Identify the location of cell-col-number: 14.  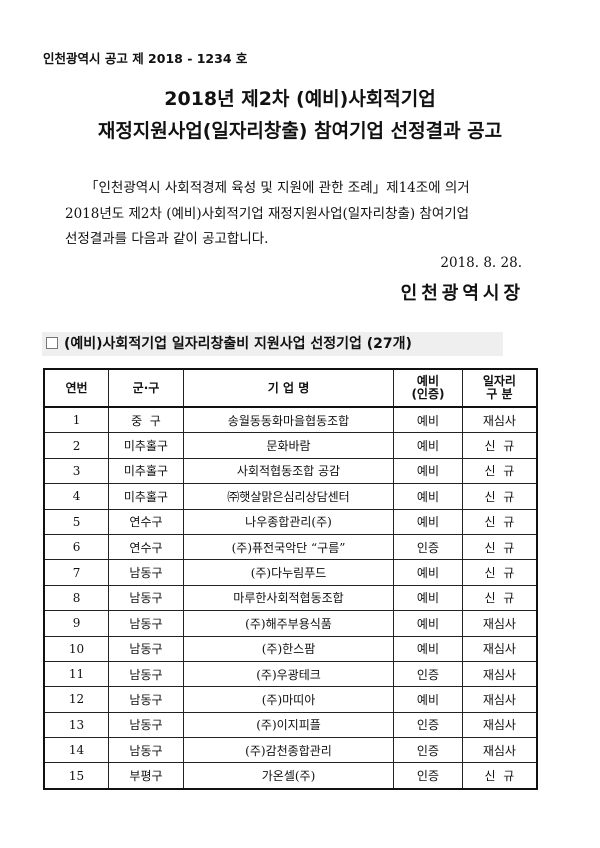
(76, 750).